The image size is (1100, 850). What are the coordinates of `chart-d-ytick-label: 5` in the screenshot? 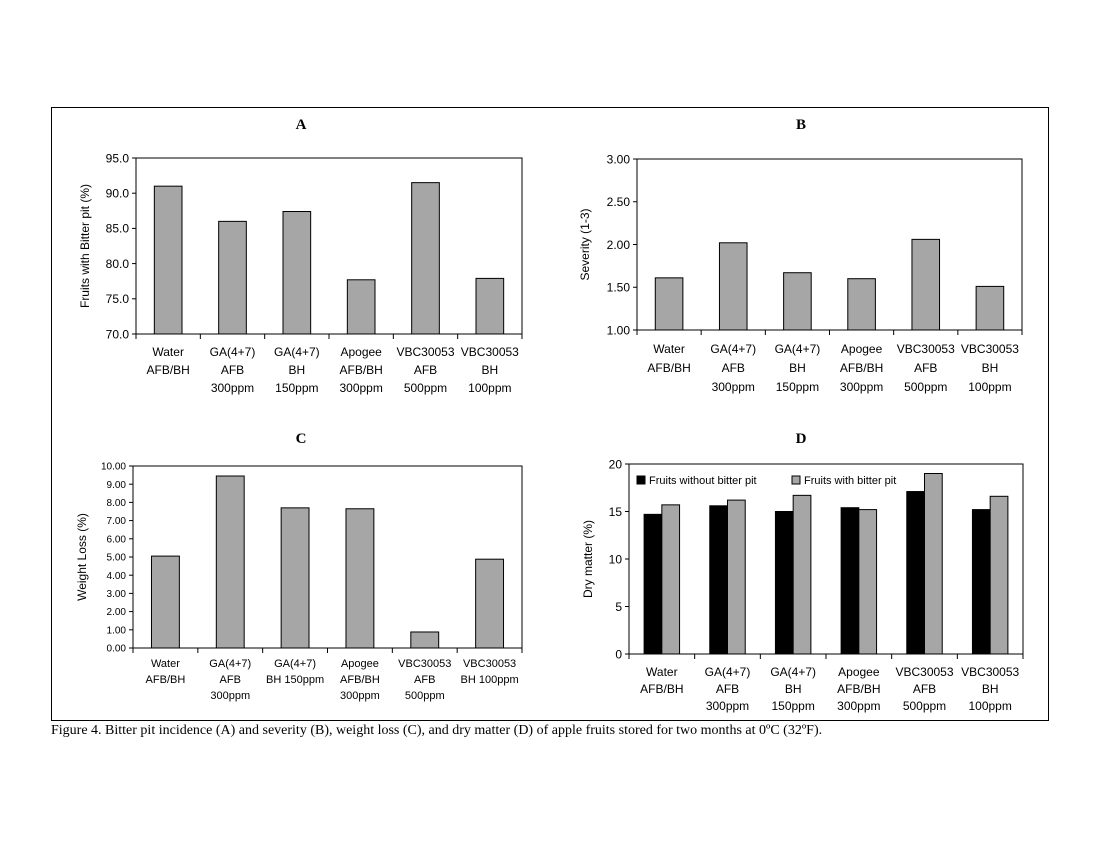 It's located at (618, 607).